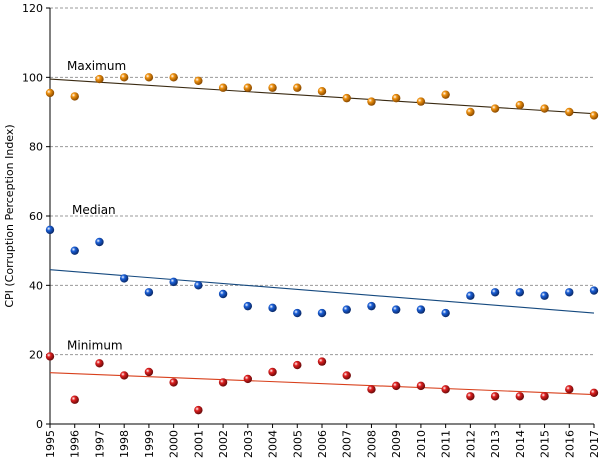 The width and height of the screenshot is (601, 461). I want to click on y-tick-label: 20, so click(36, 355).